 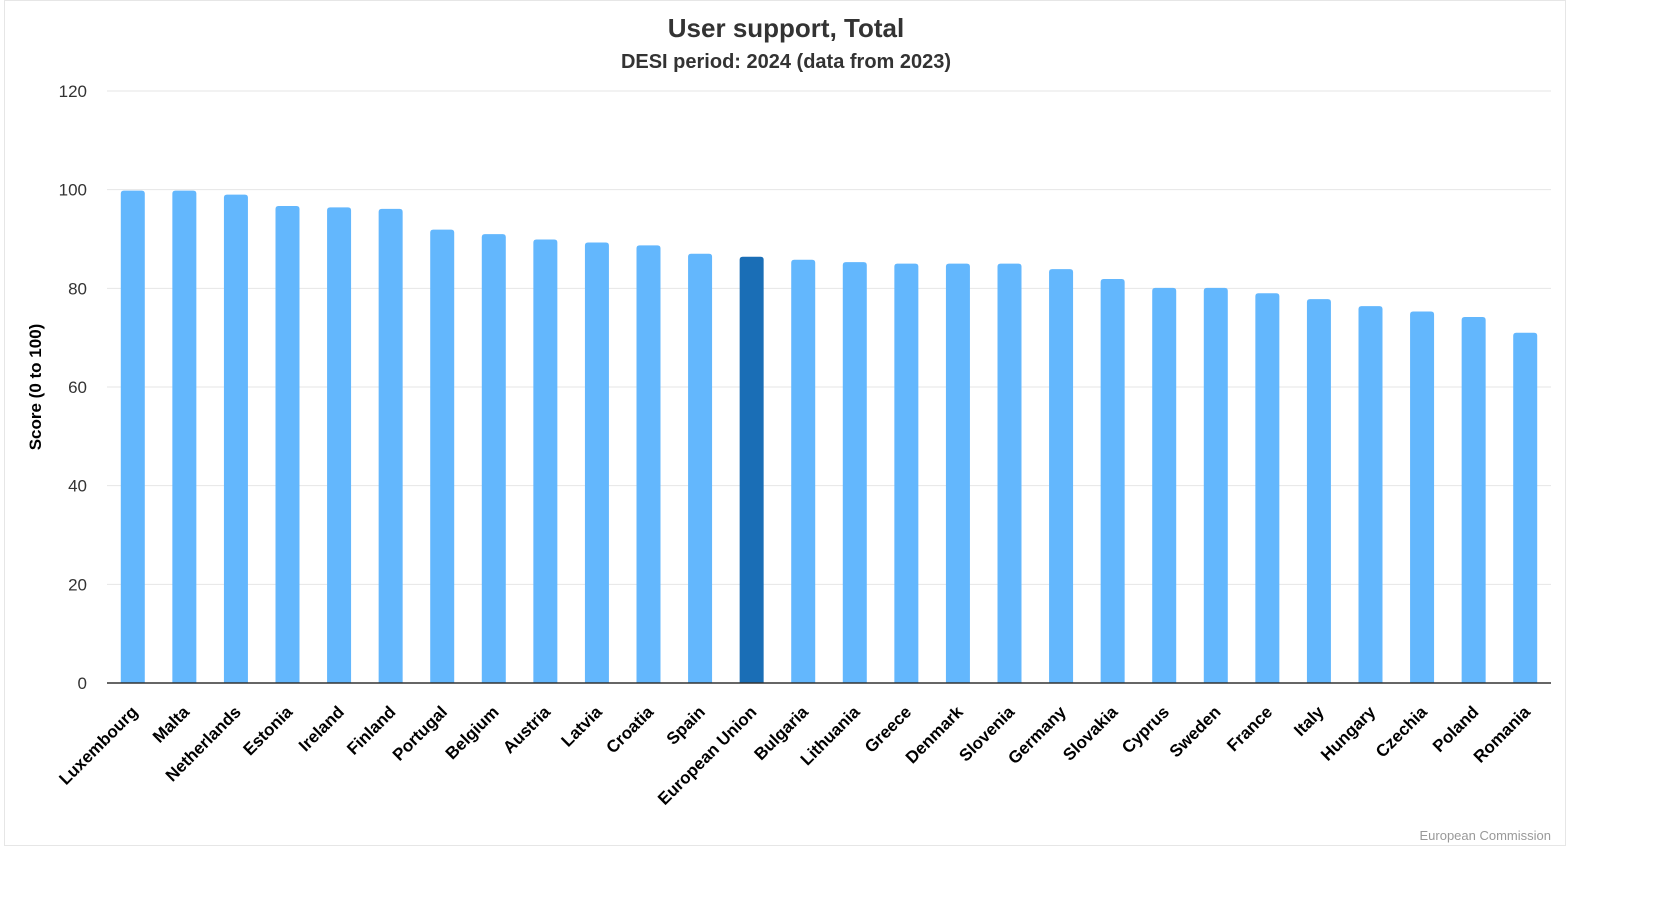 What do you see at coordinates (98, 745) in the screenshot?
I see `x-tick-label: Luxembourg` at bounding box center [98, 745].